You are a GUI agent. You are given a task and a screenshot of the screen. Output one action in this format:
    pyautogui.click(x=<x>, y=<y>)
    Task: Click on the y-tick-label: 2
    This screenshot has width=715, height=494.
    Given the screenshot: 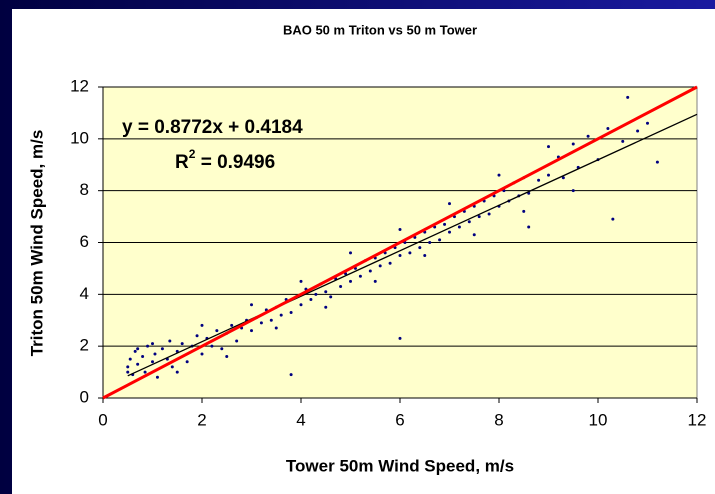 What is the action you would take?
    pyautogui.click(x=84, y=345)
    